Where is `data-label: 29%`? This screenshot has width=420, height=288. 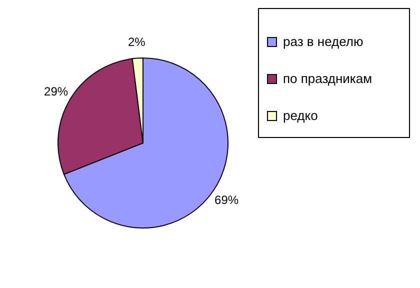
data-label: 29% is located at coordinates (56, 91).